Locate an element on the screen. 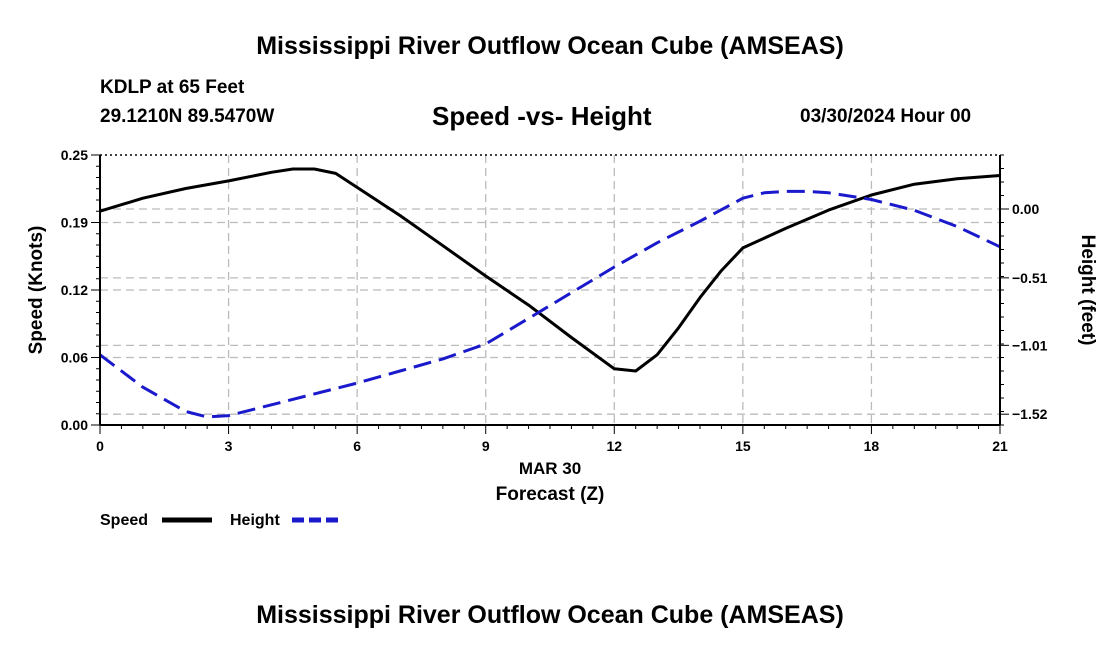  x-axis-label: Forecast (Z) is located at coordinates (550, 494).